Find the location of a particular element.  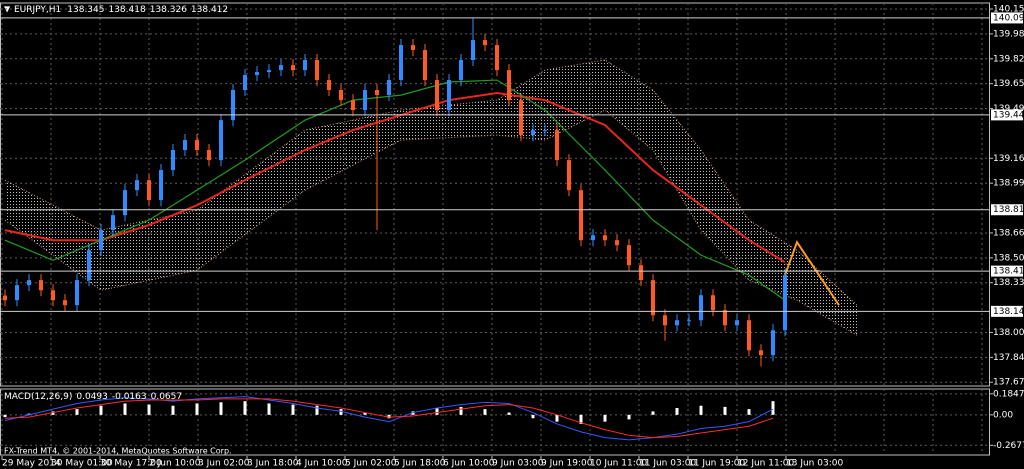

dropdown-icon: ▼ is located at coordinates (7, 9).